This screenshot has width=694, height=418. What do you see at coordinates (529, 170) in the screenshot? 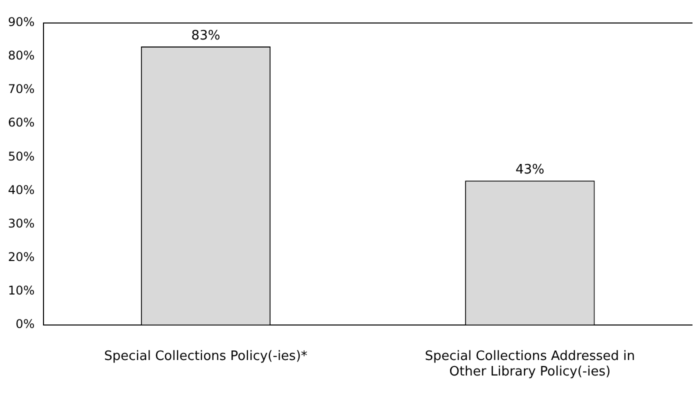
I see `data-label: 43%` at bounding box center [529, 170].